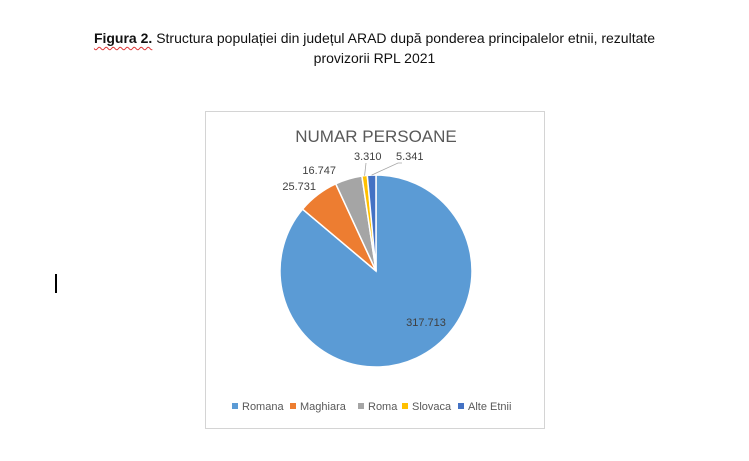 The height and width of the screenshot is (461, 749). I want to click on data-label-slovaca: 3.310, so click(368, 157).